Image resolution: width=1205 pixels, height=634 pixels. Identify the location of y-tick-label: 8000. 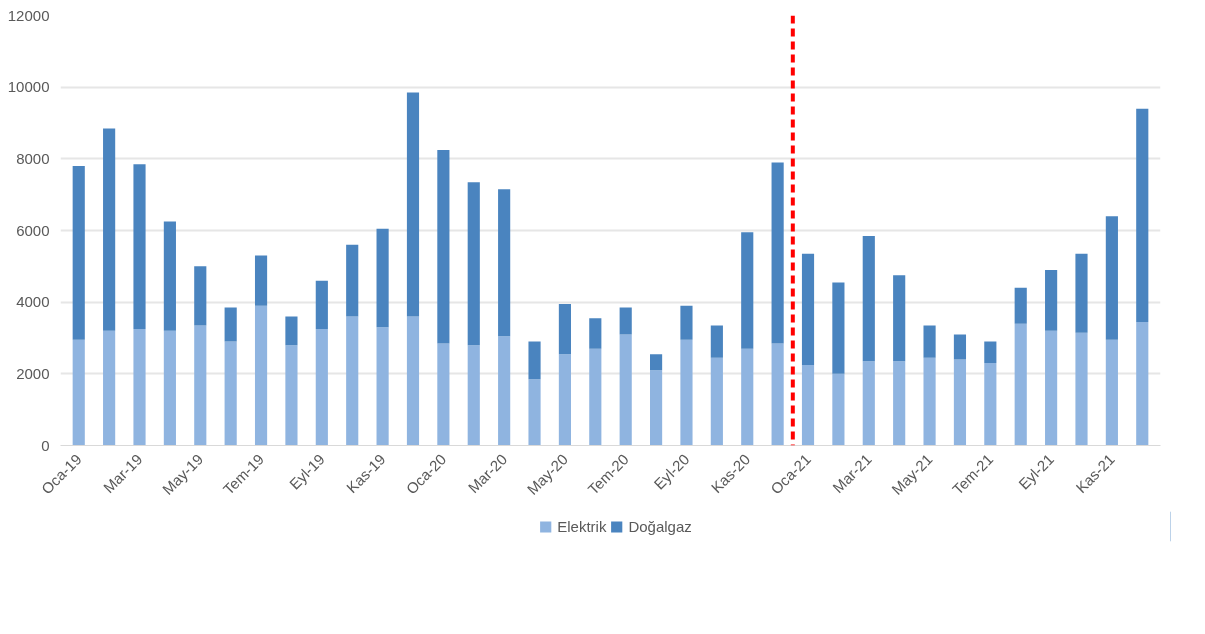
(33, 158).